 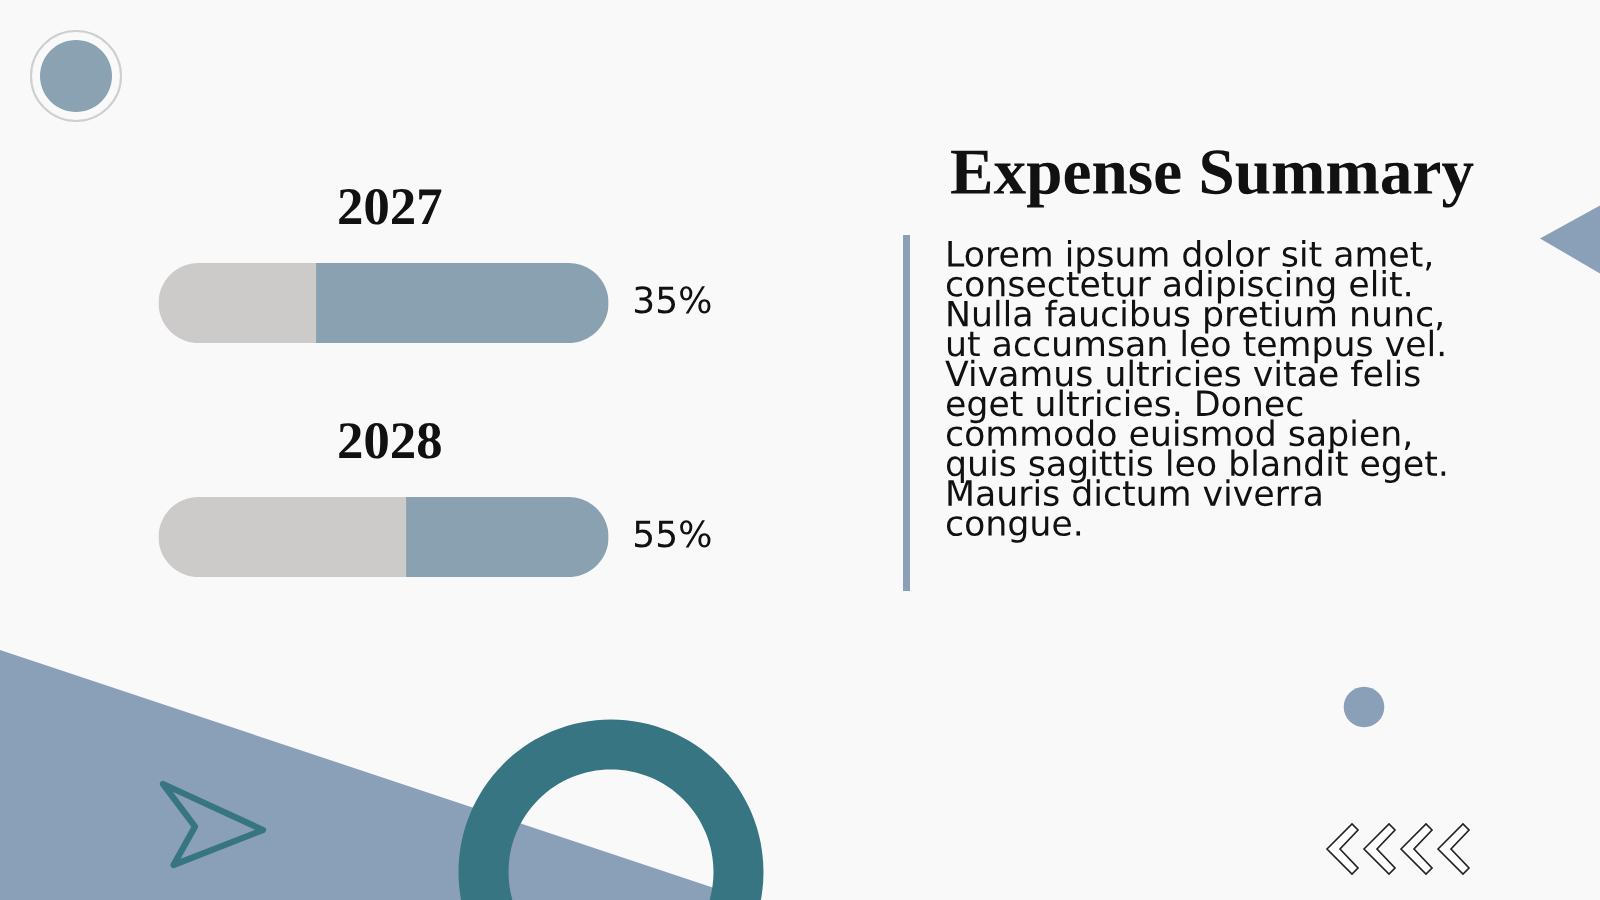 What do you see at coordinates (390, 206) in the screenshot?
I see `y-tick-label: 2027` at bounding box center [390, 206].